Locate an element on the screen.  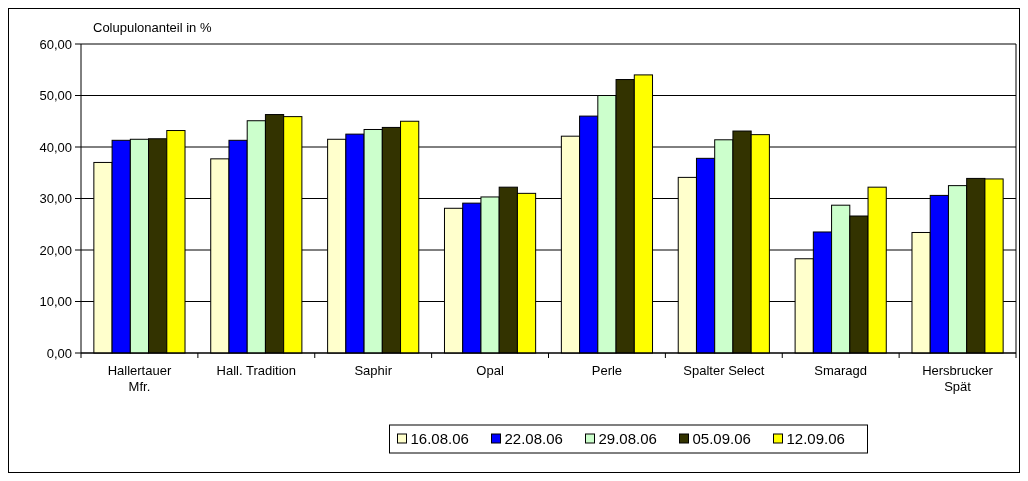
x-tick-label: Smaragd is located at coordinates (841, 370).